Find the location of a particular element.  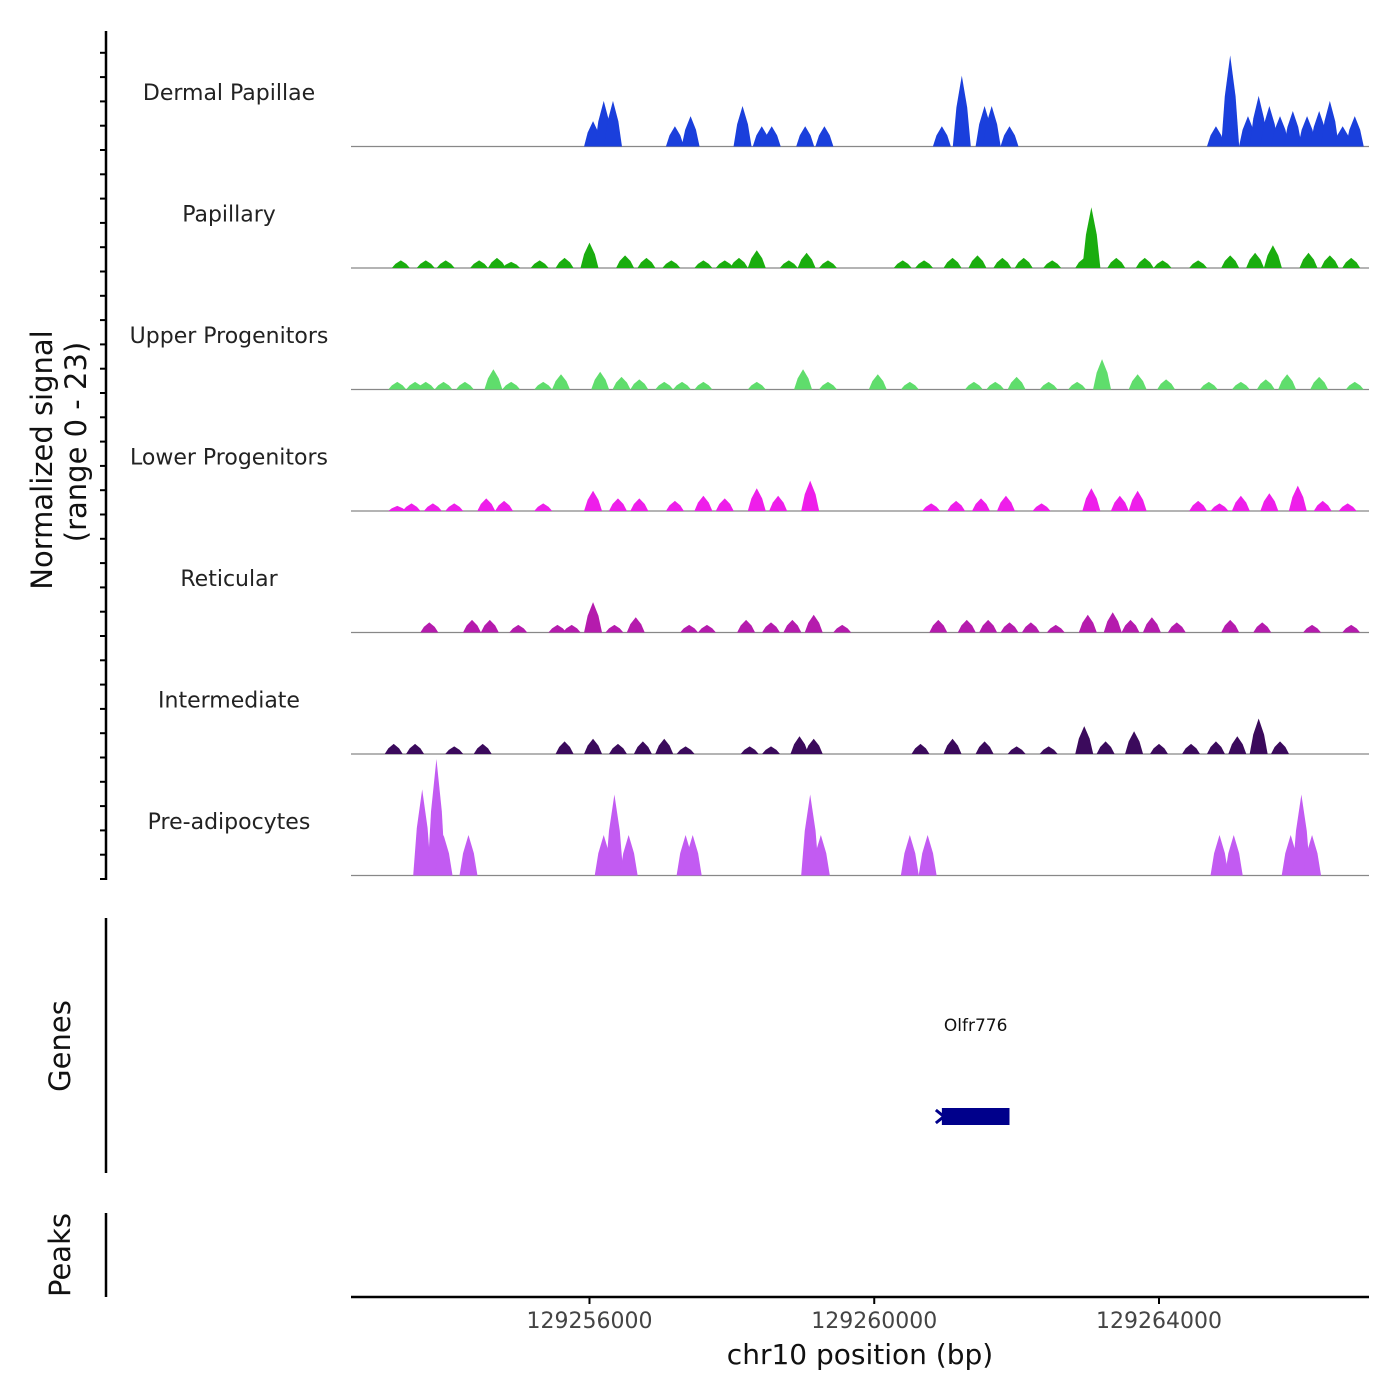

gene-body is located at coordinates (975, 1116).